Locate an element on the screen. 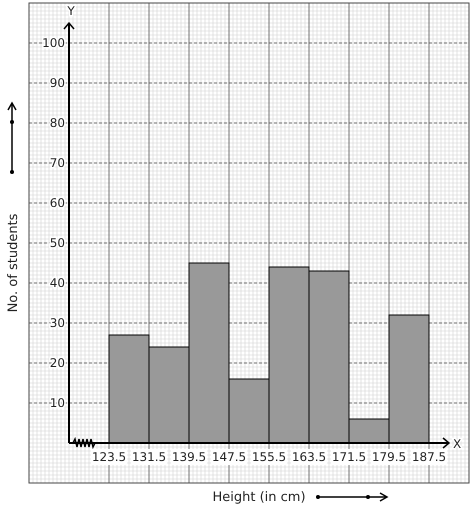  x-tick-label: 131.5 is located at coordinates (149, 457).